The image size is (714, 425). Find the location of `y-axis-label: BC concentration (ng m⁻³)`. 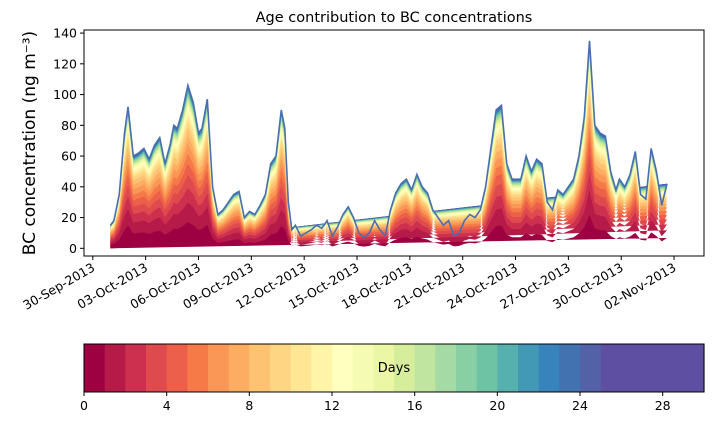

y-axis-label: BC concentration (ng m⁻³) is located at coordinates (30, 143).